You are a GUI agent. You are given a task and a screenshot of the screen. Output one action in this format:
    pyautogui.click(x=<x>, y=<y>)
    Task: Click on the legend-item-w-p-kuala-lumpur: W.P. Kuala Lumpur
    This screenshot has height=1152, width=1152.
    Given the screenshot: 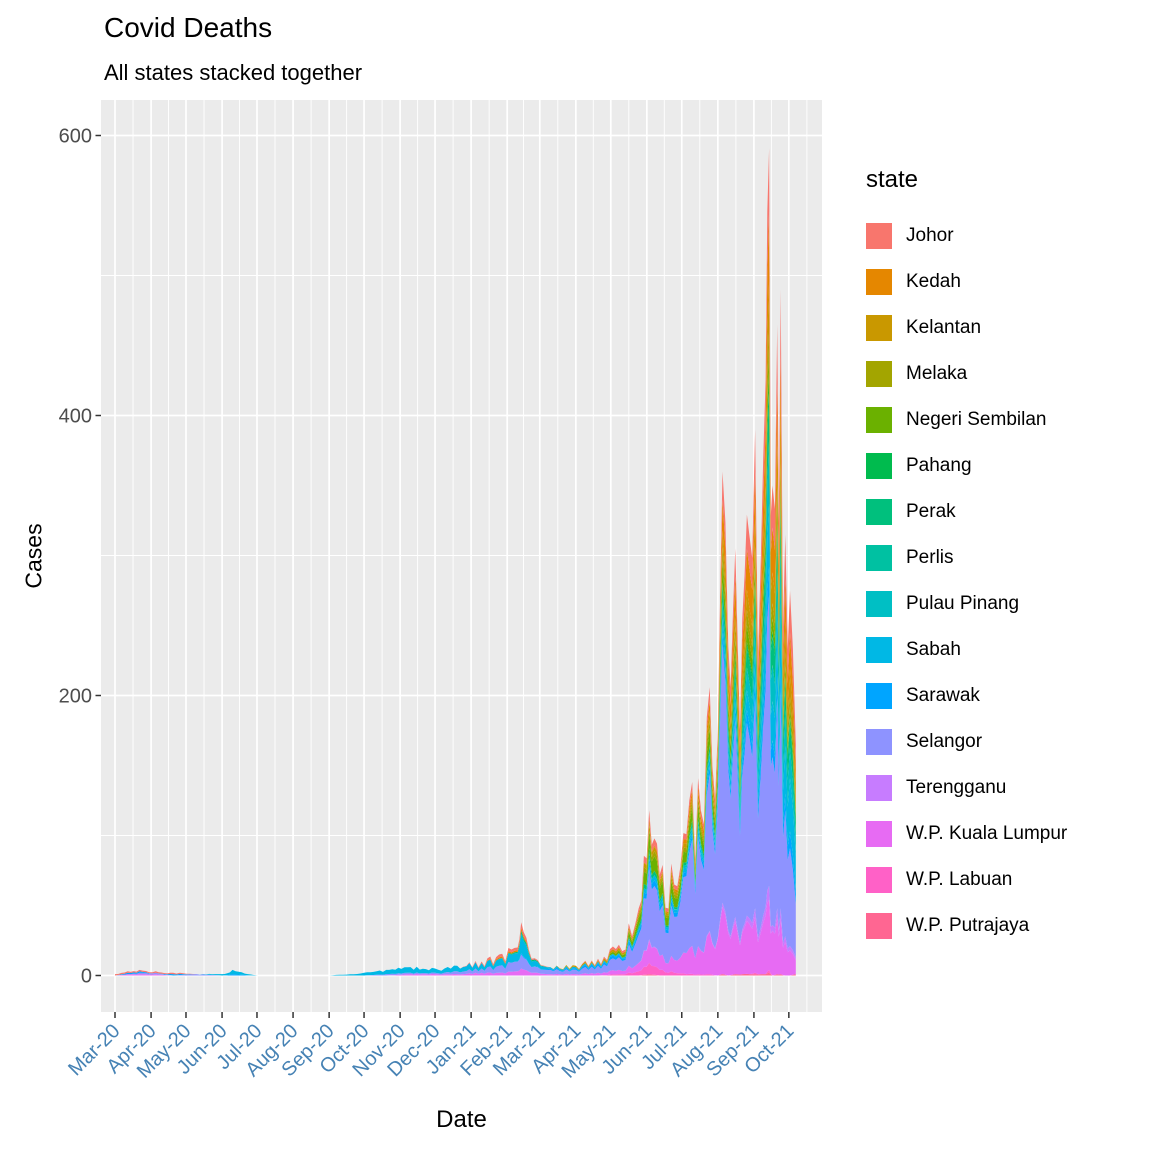 What is the action you would take?
    pyautogui.click(x=1006, y=834)
    